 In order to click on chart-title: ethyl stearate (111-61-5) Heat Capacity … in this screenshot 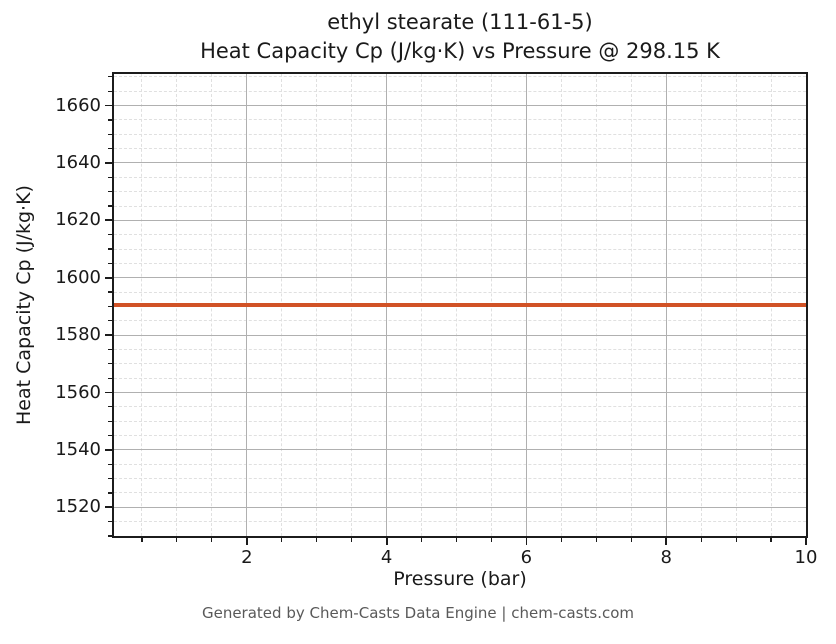, I will do `click(460, 37)`.